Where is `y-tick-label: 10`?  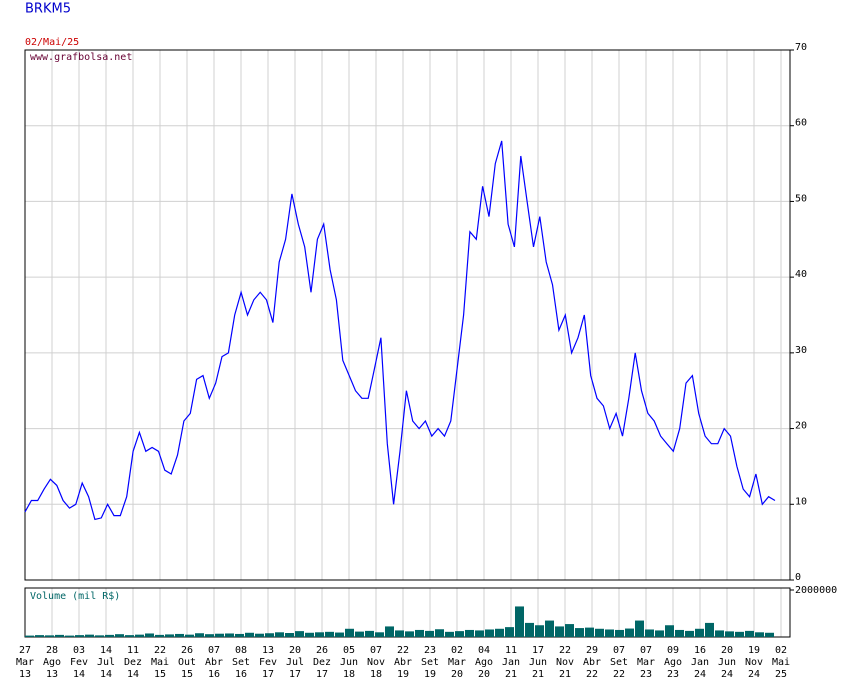 y-tick-label: 10 is located at coordinates (801, 501).